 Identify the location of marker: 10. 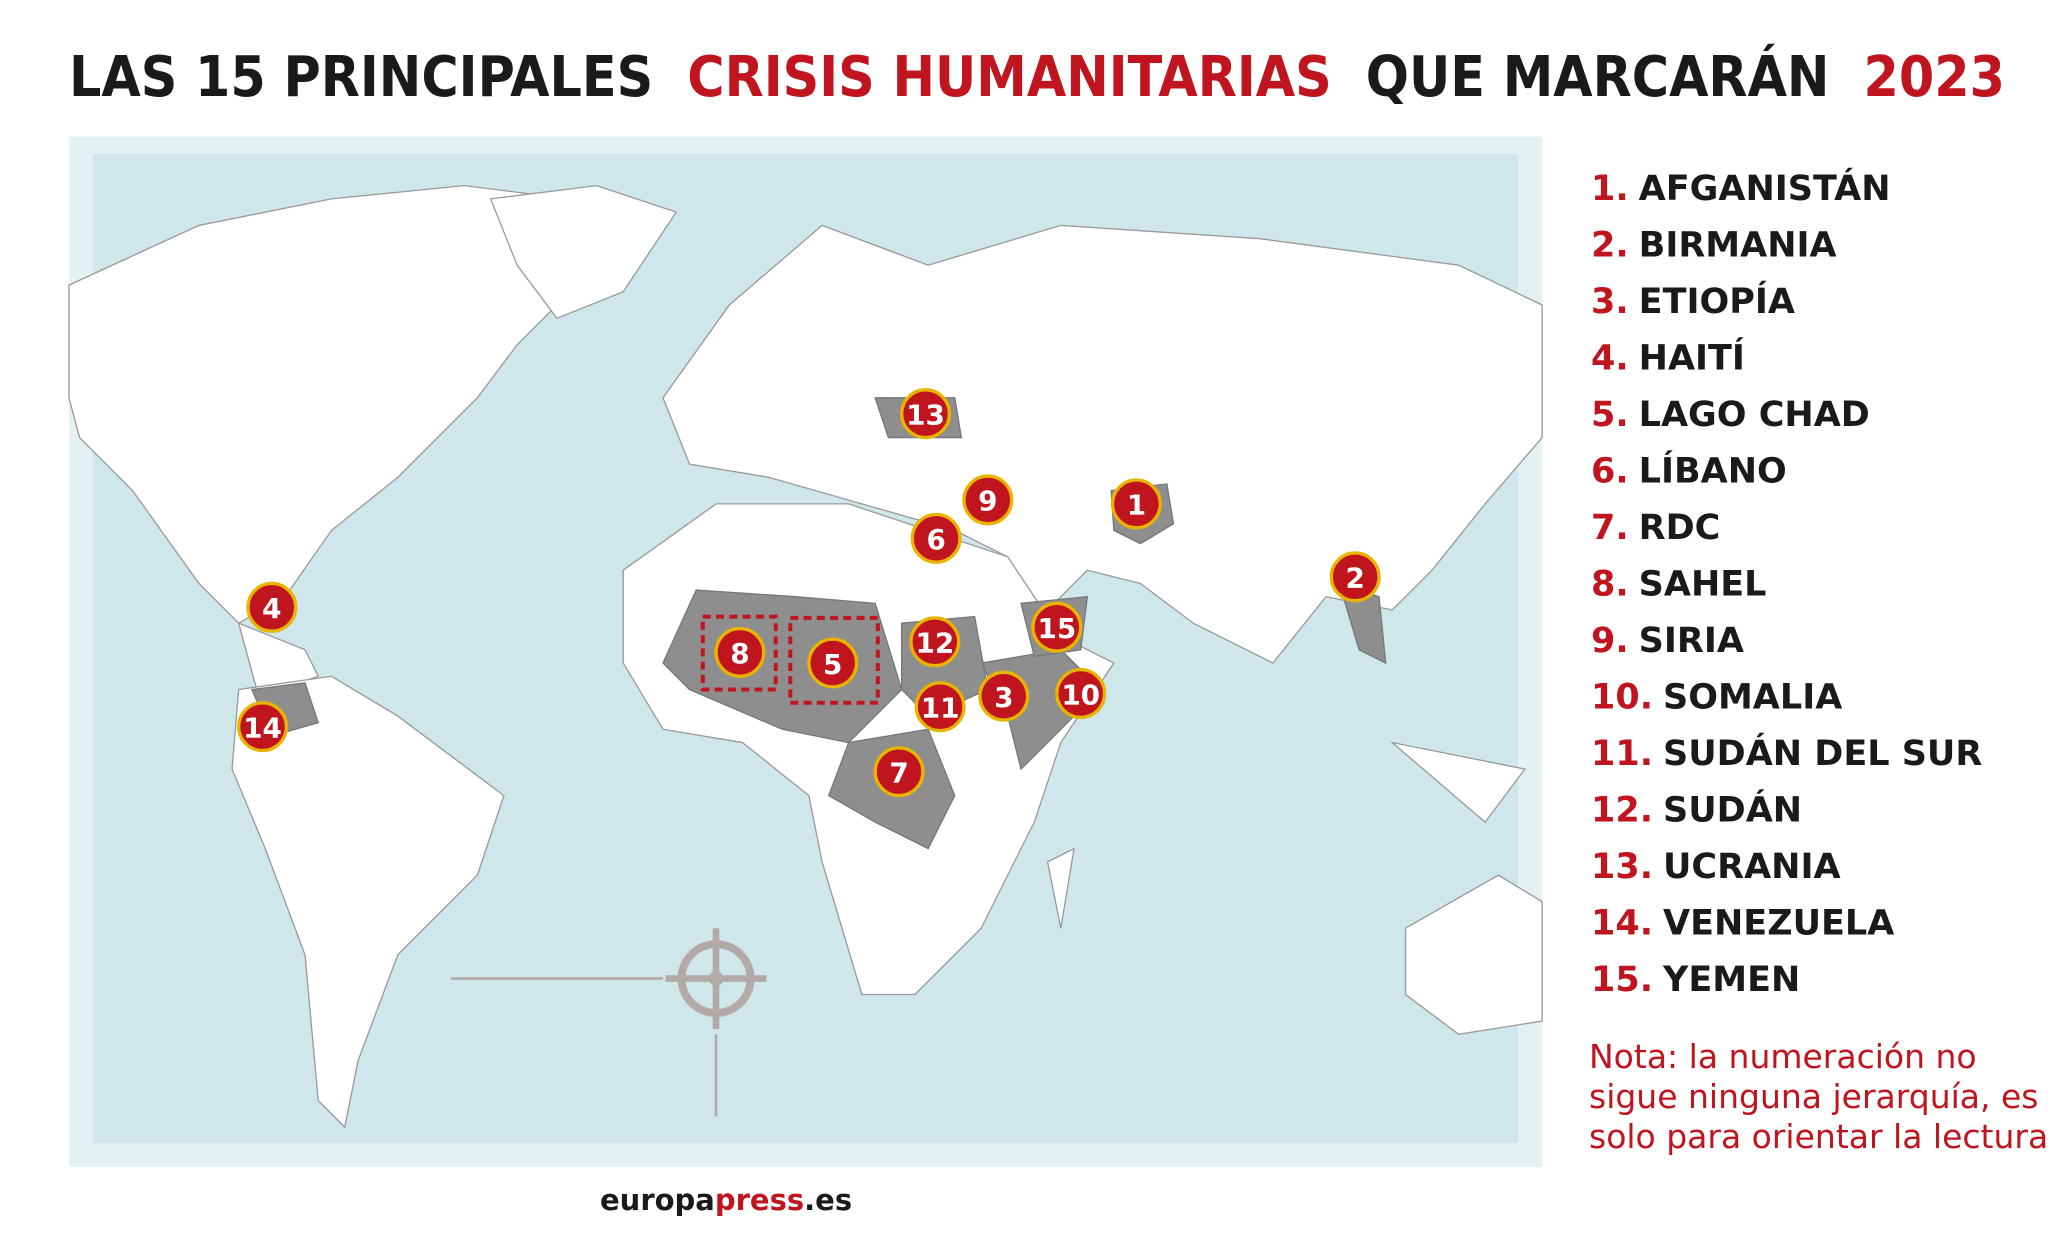
(1081, 693).